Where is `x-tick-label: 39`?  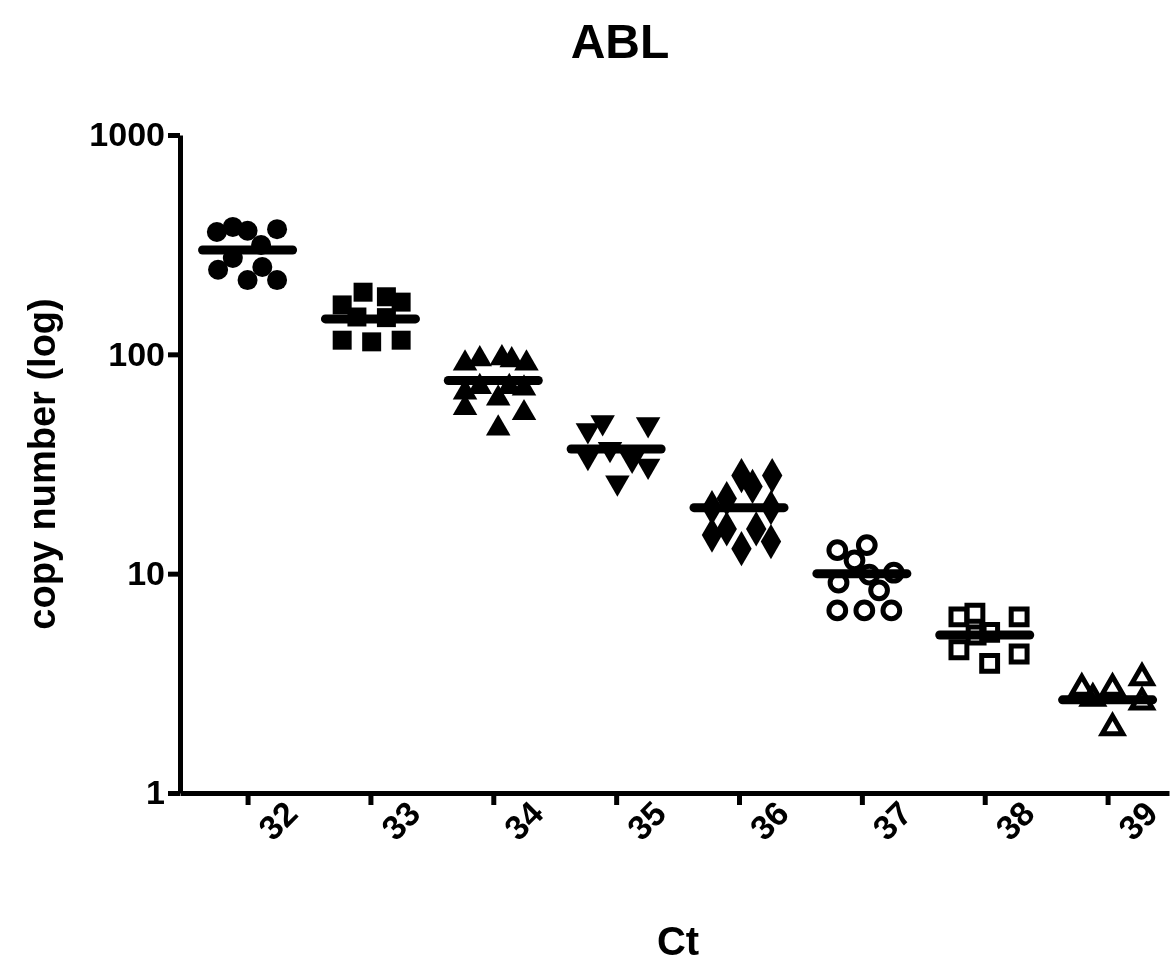
x-tick-label: 39 is located at coordinates (1137, 820).